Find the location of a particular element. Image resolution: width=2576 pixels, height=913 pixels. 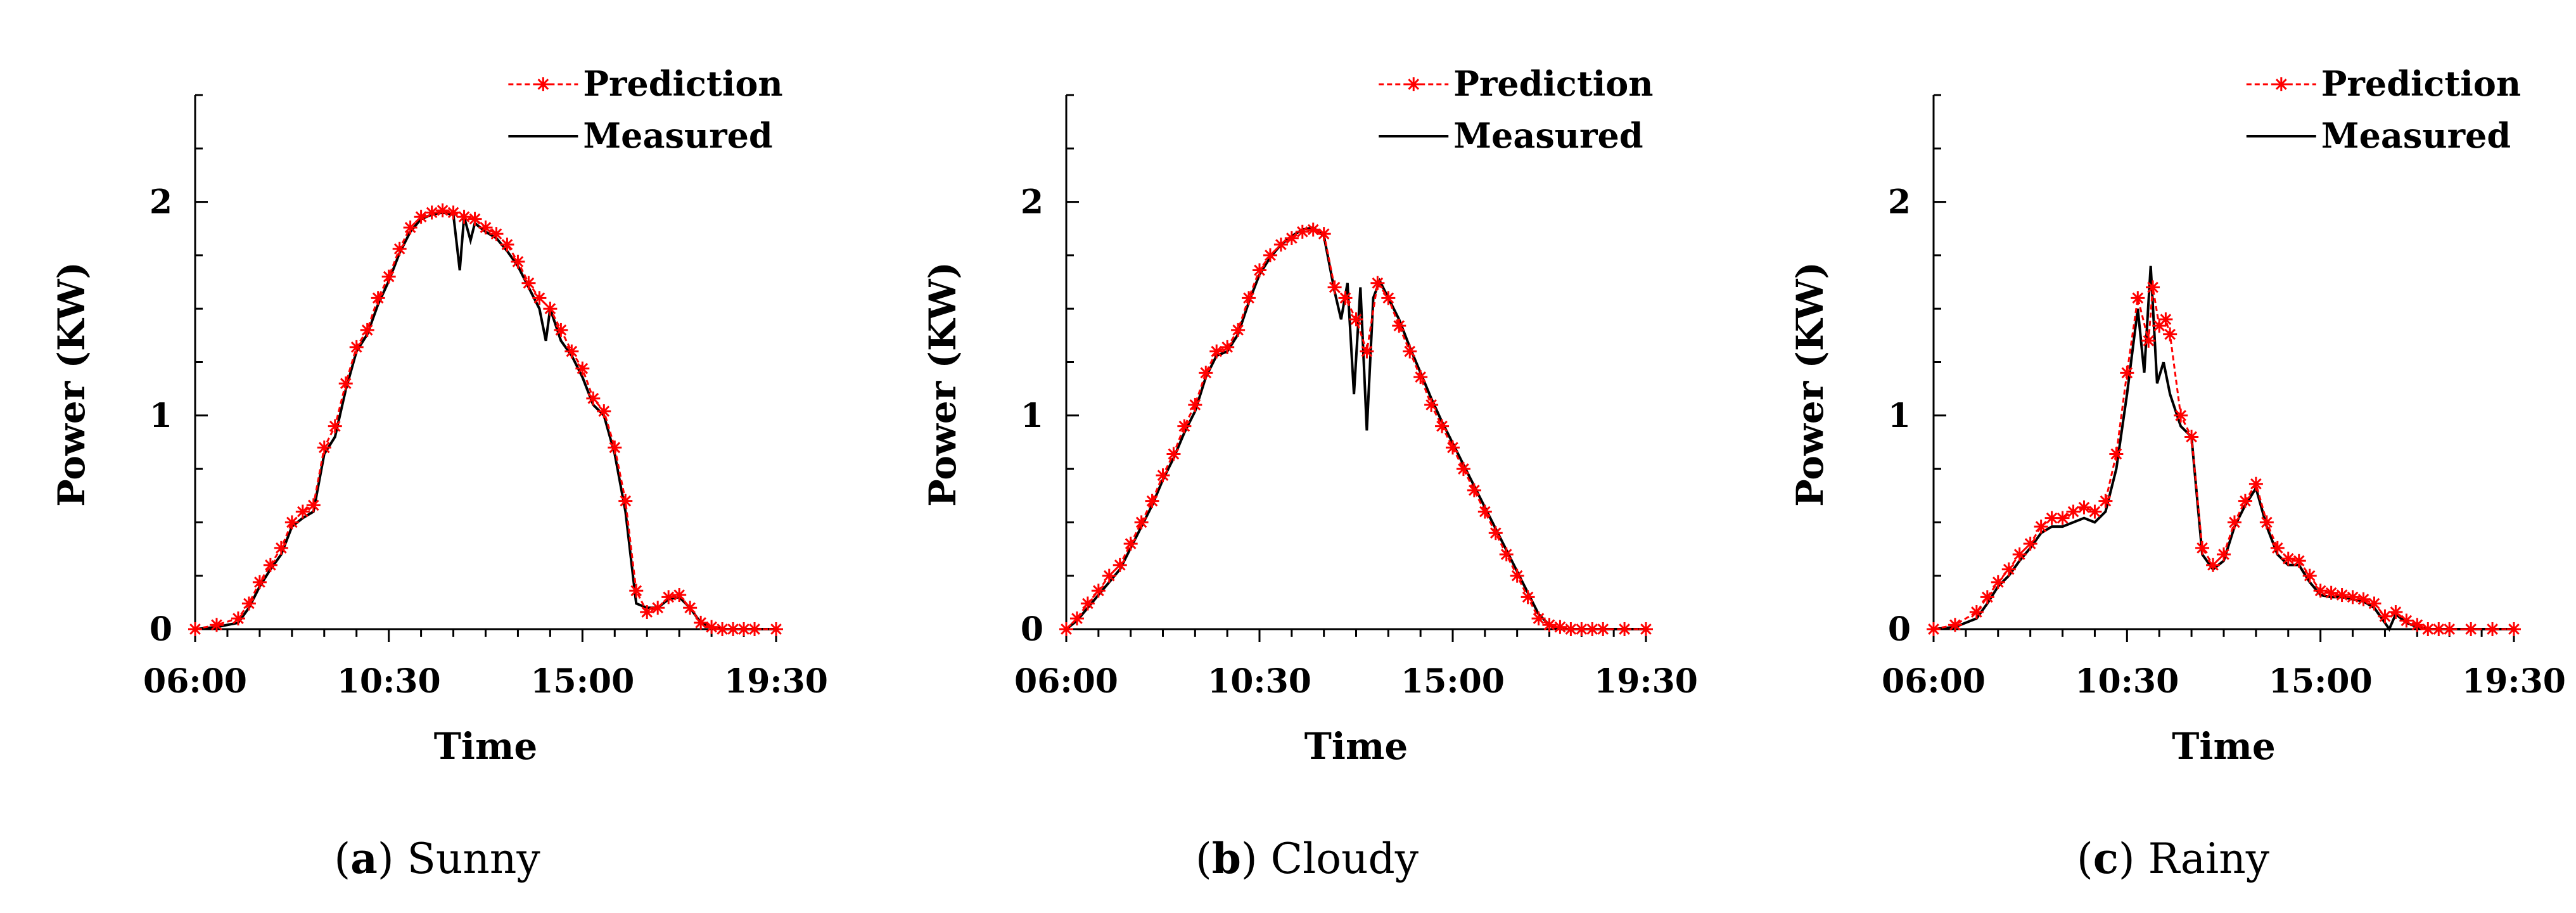

y-tick-label: 1 is located at coordinates (1032, 416).